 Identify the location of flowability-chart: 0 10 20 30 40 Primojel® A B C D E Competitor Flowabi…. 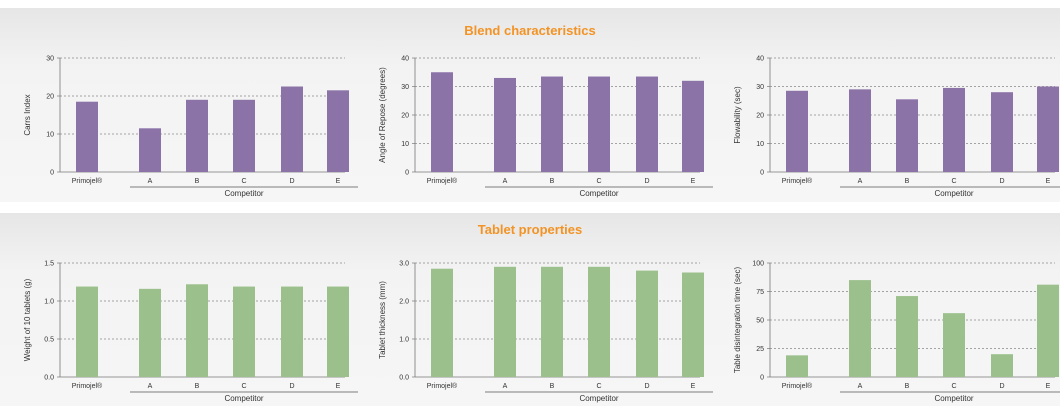
(896, 127).